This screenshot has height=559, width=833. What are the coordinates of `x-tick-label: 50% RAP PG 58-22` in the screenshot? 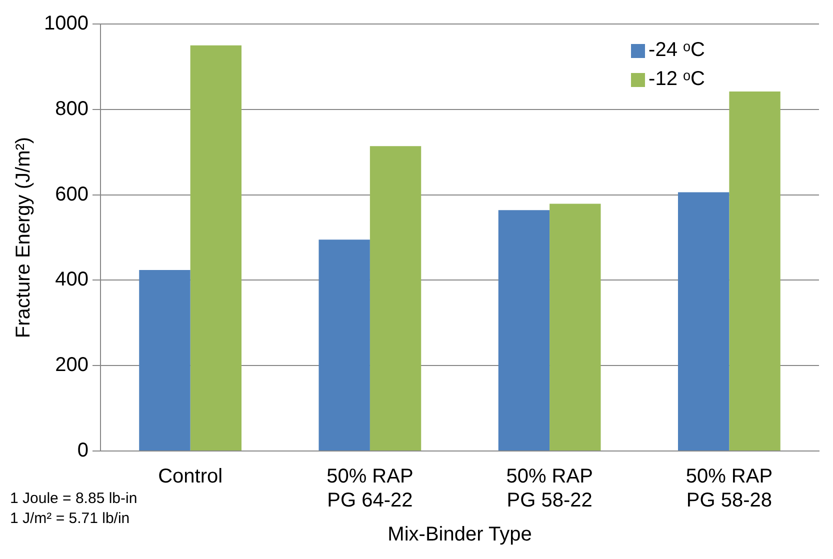 It's located at (549, 489).